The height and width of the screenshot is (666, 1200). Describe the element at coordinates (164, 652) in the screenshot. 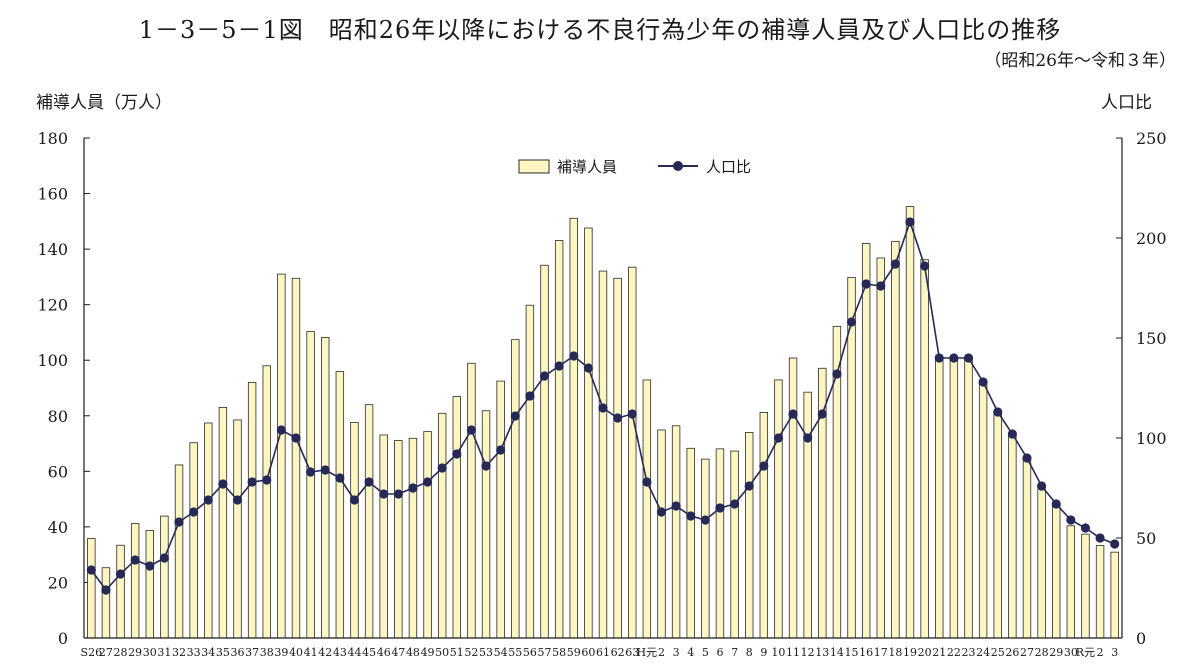

I see `x-tick-label: 31` at that location.